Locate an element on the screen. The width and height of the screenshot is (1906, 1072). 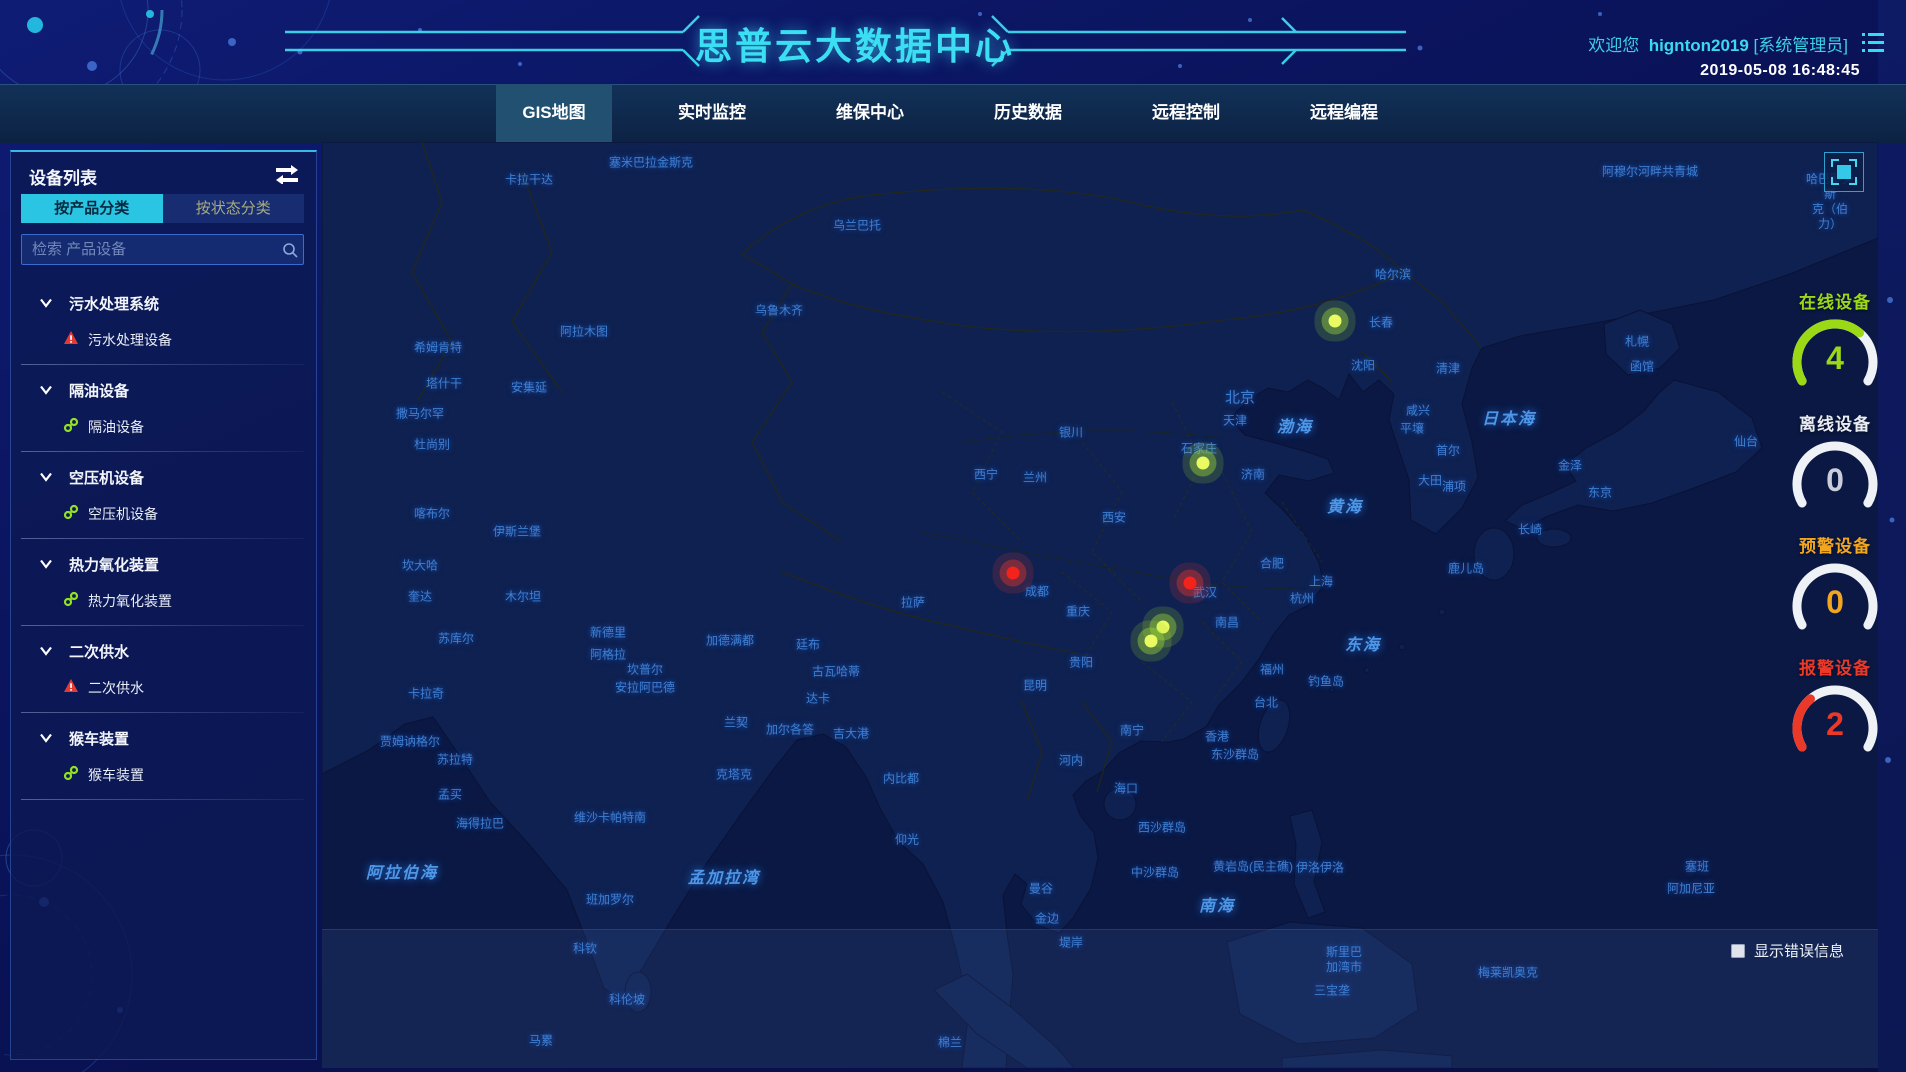
gauge-offline-devices: 离线设备 0 is located at coordinates (1835, 466).